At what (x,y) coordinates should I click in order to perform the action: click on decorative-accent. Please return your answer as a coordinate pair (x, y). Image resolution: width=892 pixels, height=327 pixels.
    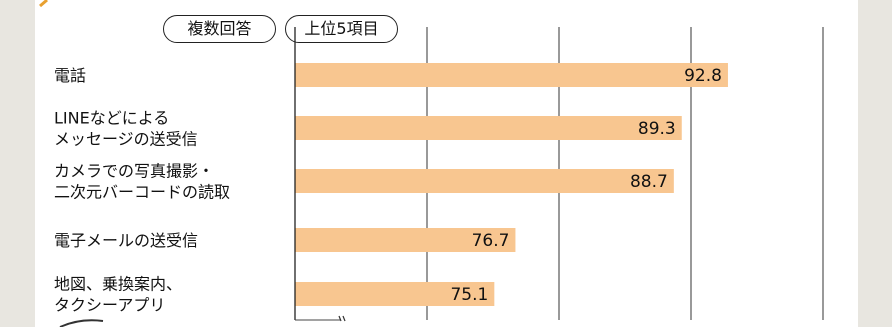
    Looking at the image, I should click on (43, 4).